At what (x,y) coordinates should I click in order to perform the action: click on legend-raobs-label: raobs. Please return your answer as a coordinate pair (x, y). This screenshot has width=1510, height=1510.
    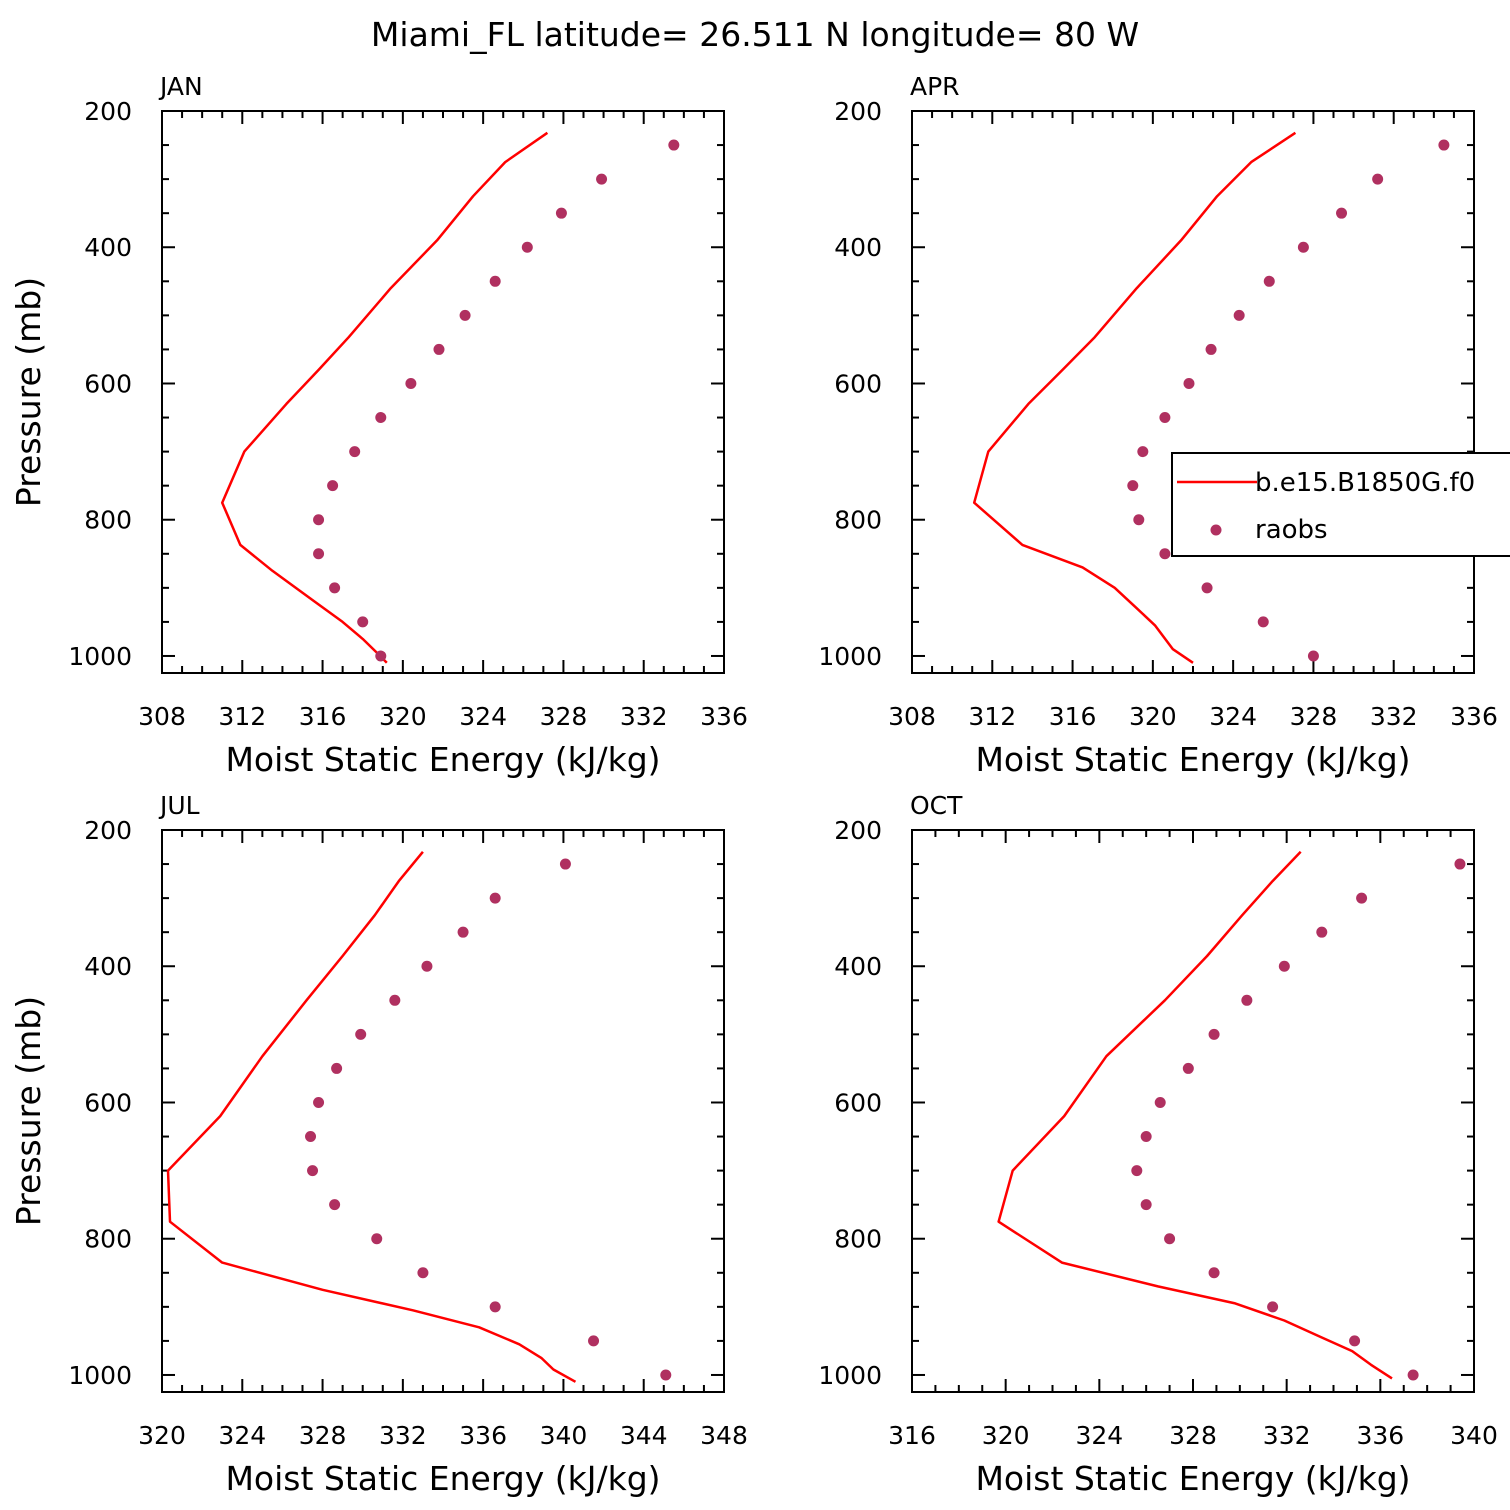
    Looking at the image, I should click on (1291, 530).